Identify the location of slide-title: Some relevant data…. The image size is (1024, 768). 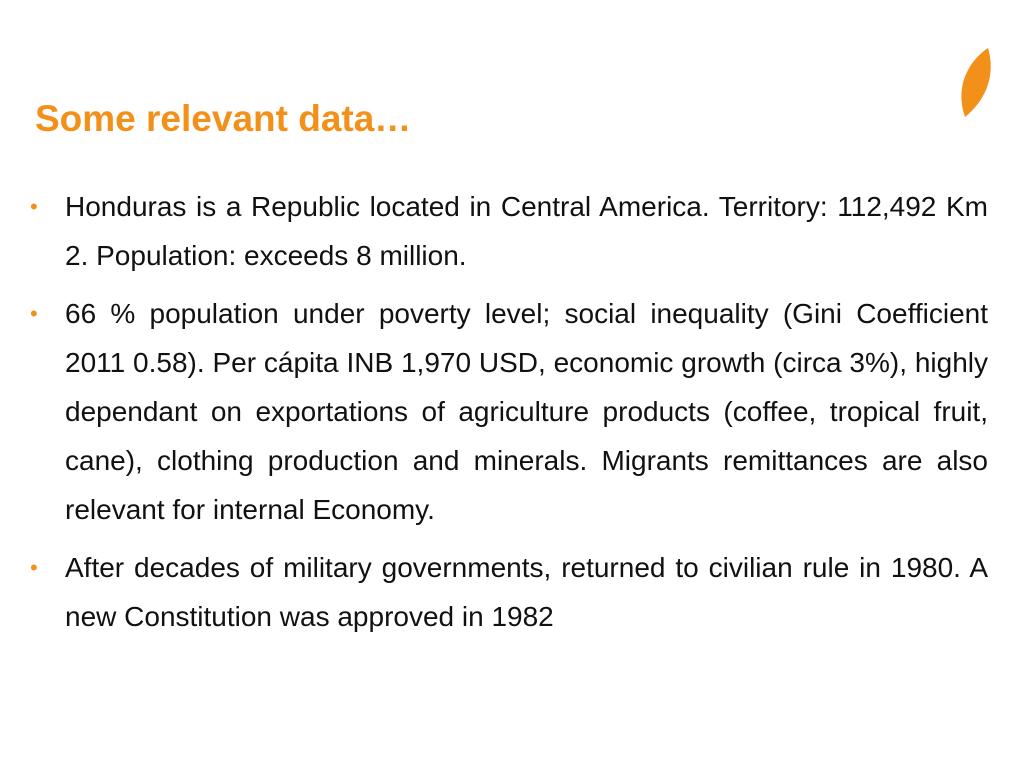
(223, 118).